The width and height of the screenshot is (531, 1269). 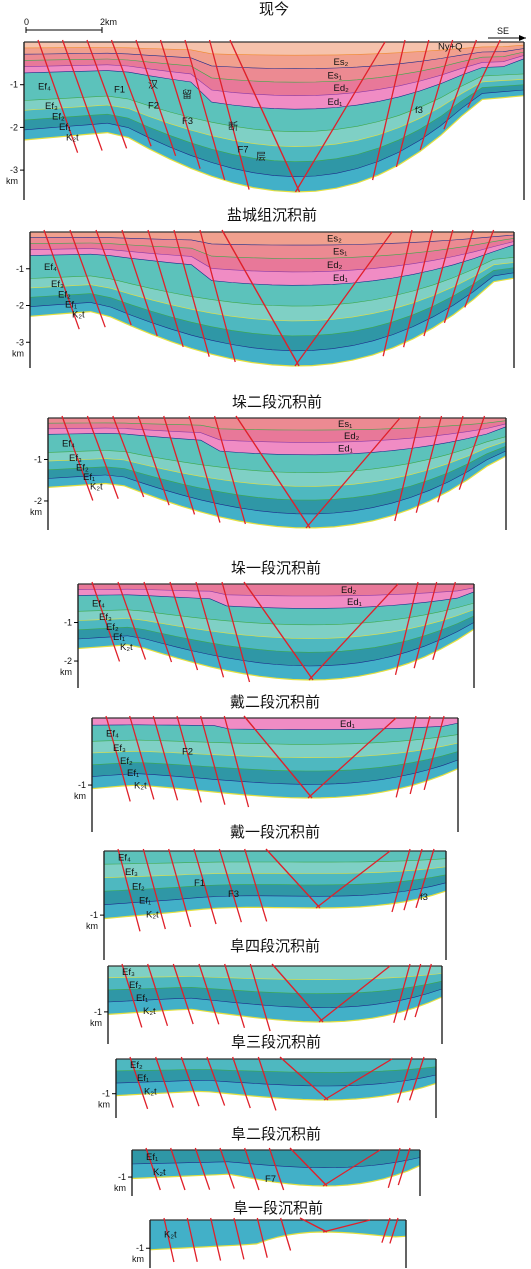 What do you see at coordinates (274, 49) in the screenshot?
I see `unit-Ny+Q` at bounding box center [274, 49].